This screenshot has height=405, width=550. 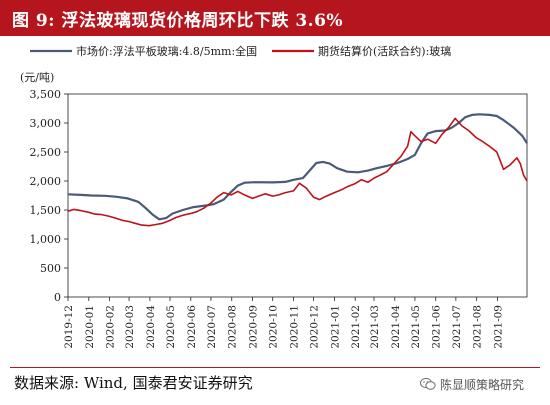 What do you see at coordinates (356, 327) in the screenshot?
I see `x-tick-label: 2021-02` at bounding box center [356, 327].